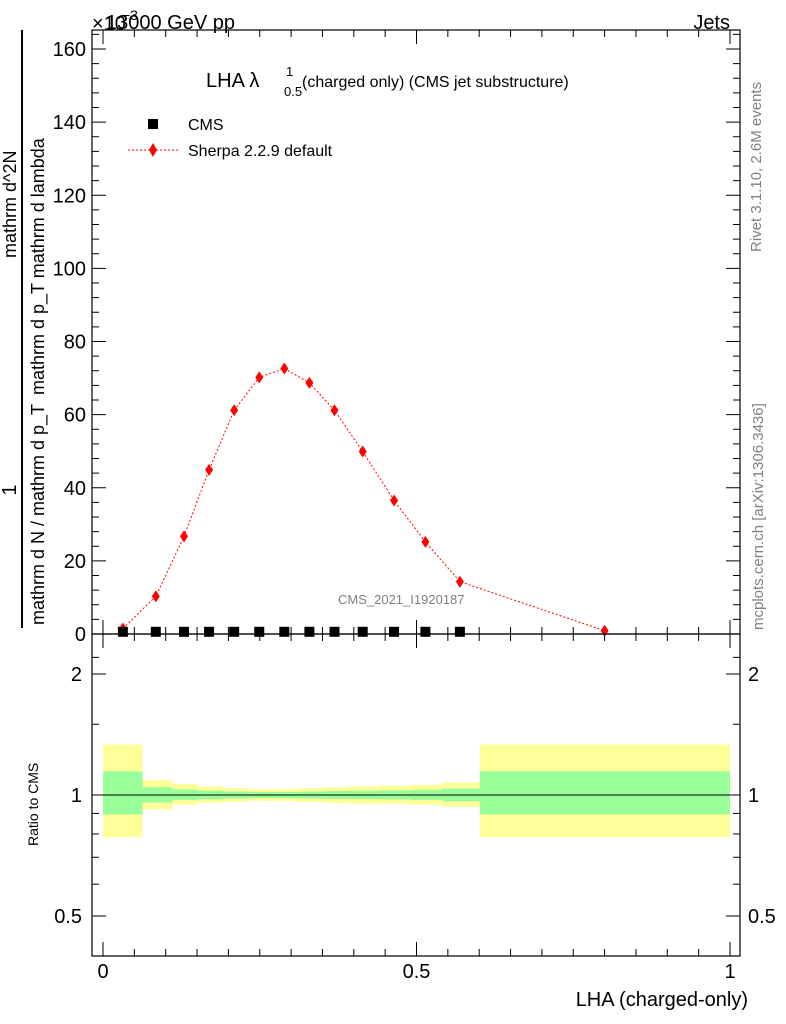  Describe the element at coordinates (756, 167) in the screenshot. I see `rivet-label: Rivet 3.1.10, 2.6M events` at that location.